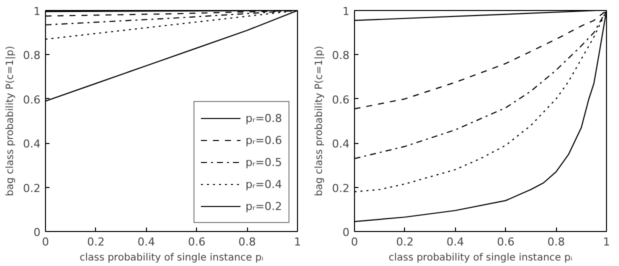 The height and width of the screenshot is (266, 619). Describe the element at coordinates (263, 162) in the screenshot. I see `legend-label: pᵣ=0.5` at that location.